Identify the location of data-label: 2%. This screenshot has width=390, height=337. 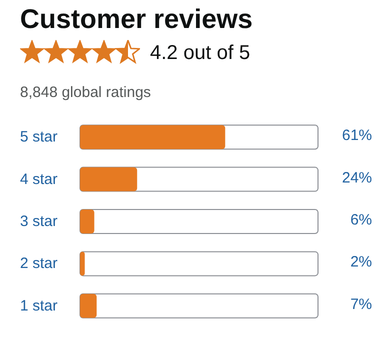
(361, 262).